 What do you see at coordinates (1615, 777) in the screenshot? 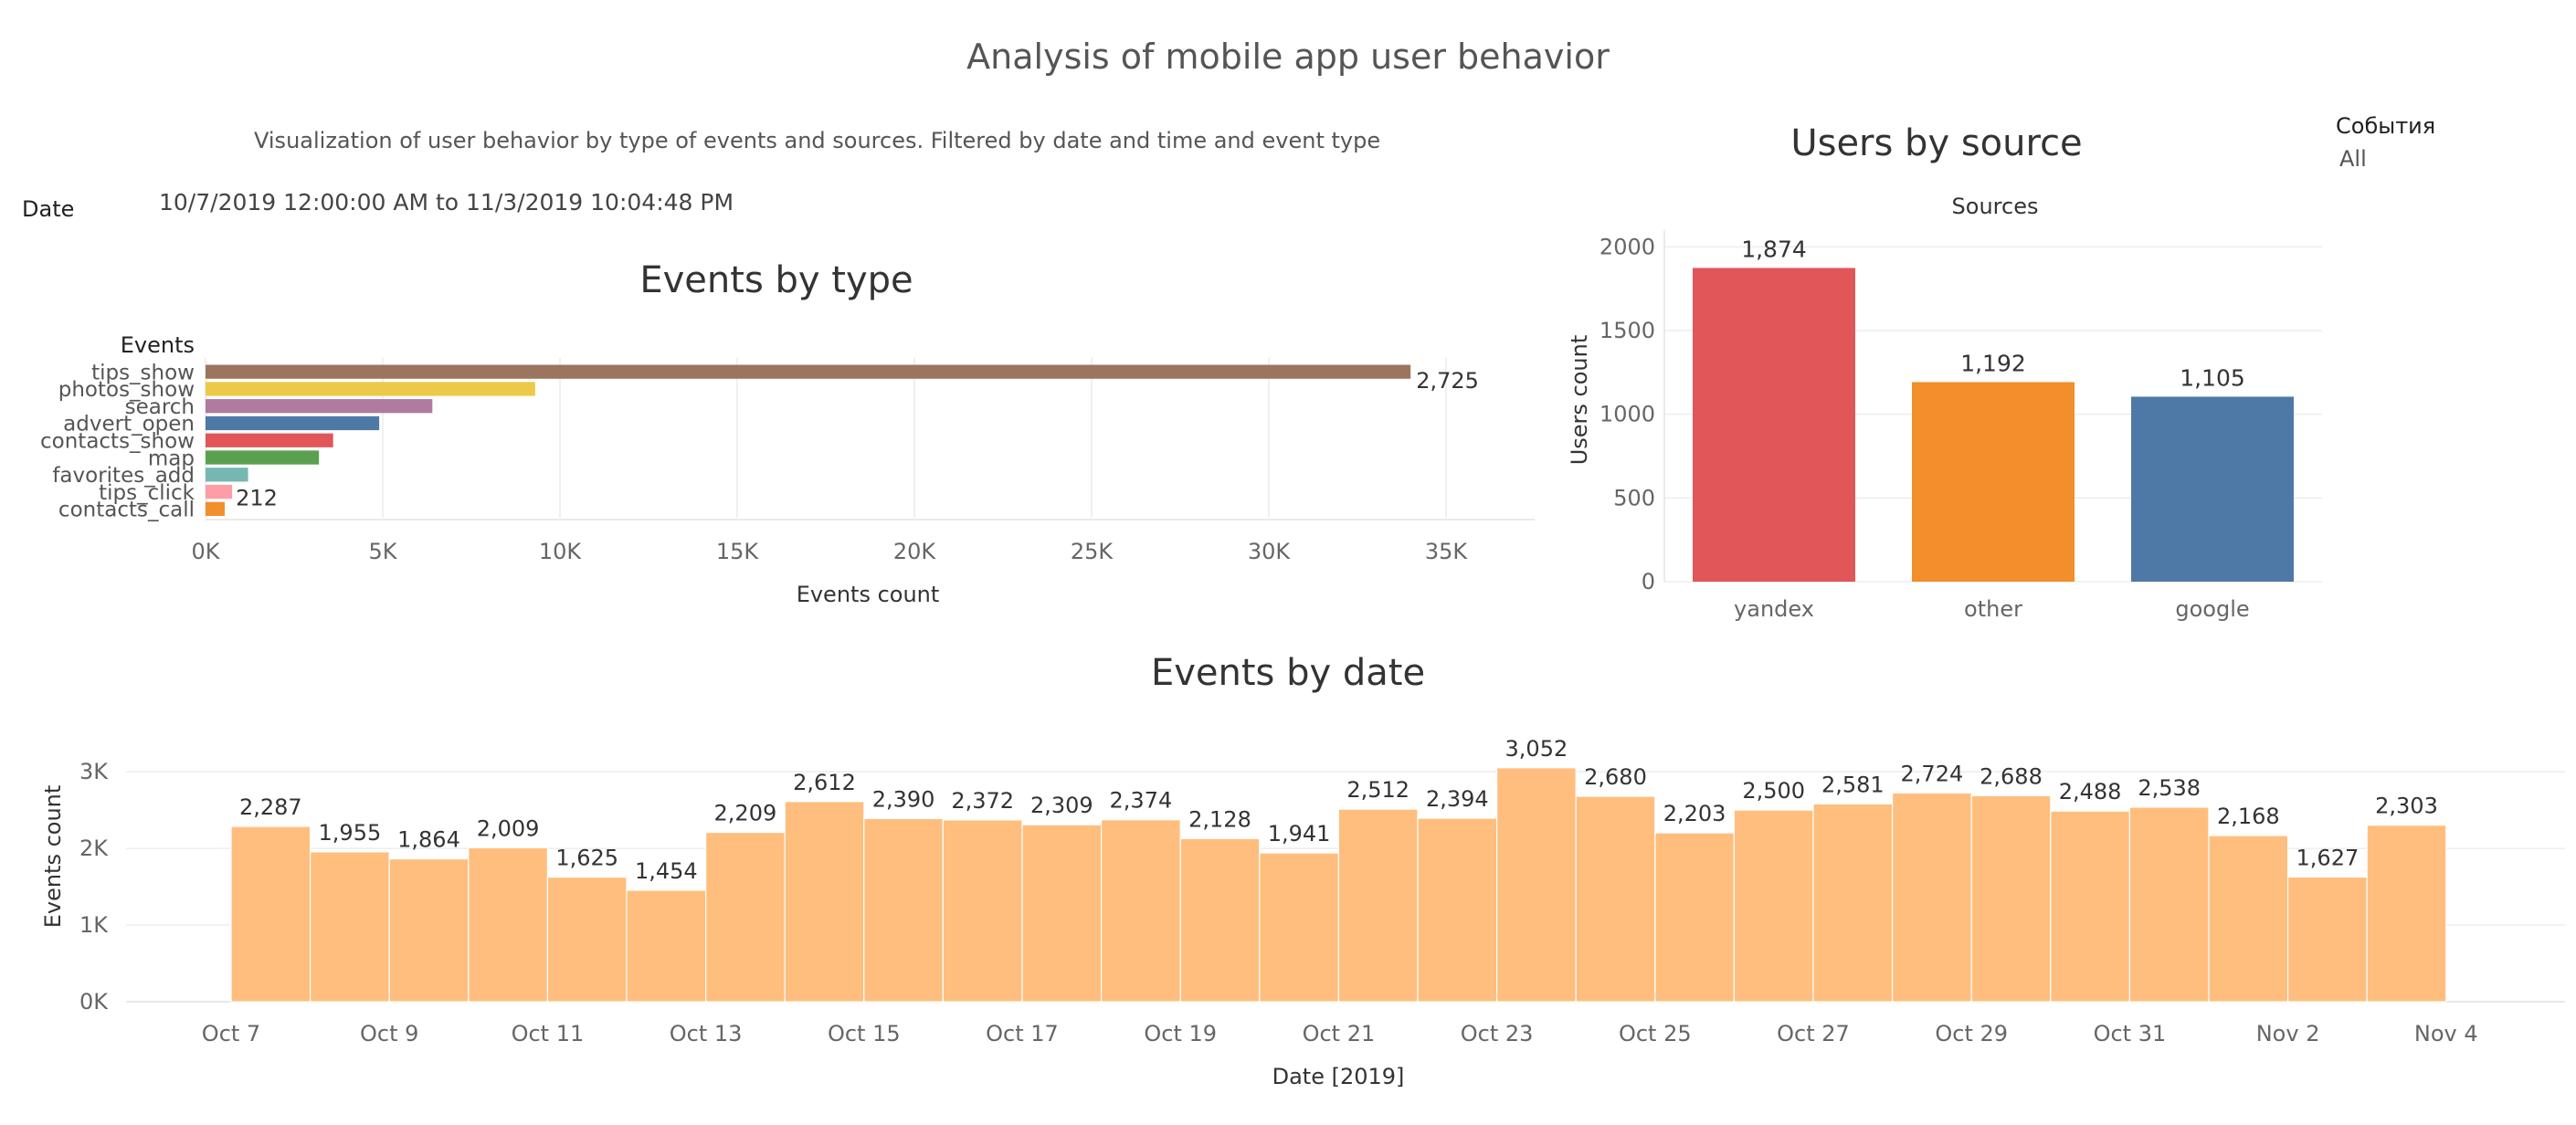
I see `bar-value-label: 2,680` at bounding box center [1615, 777].